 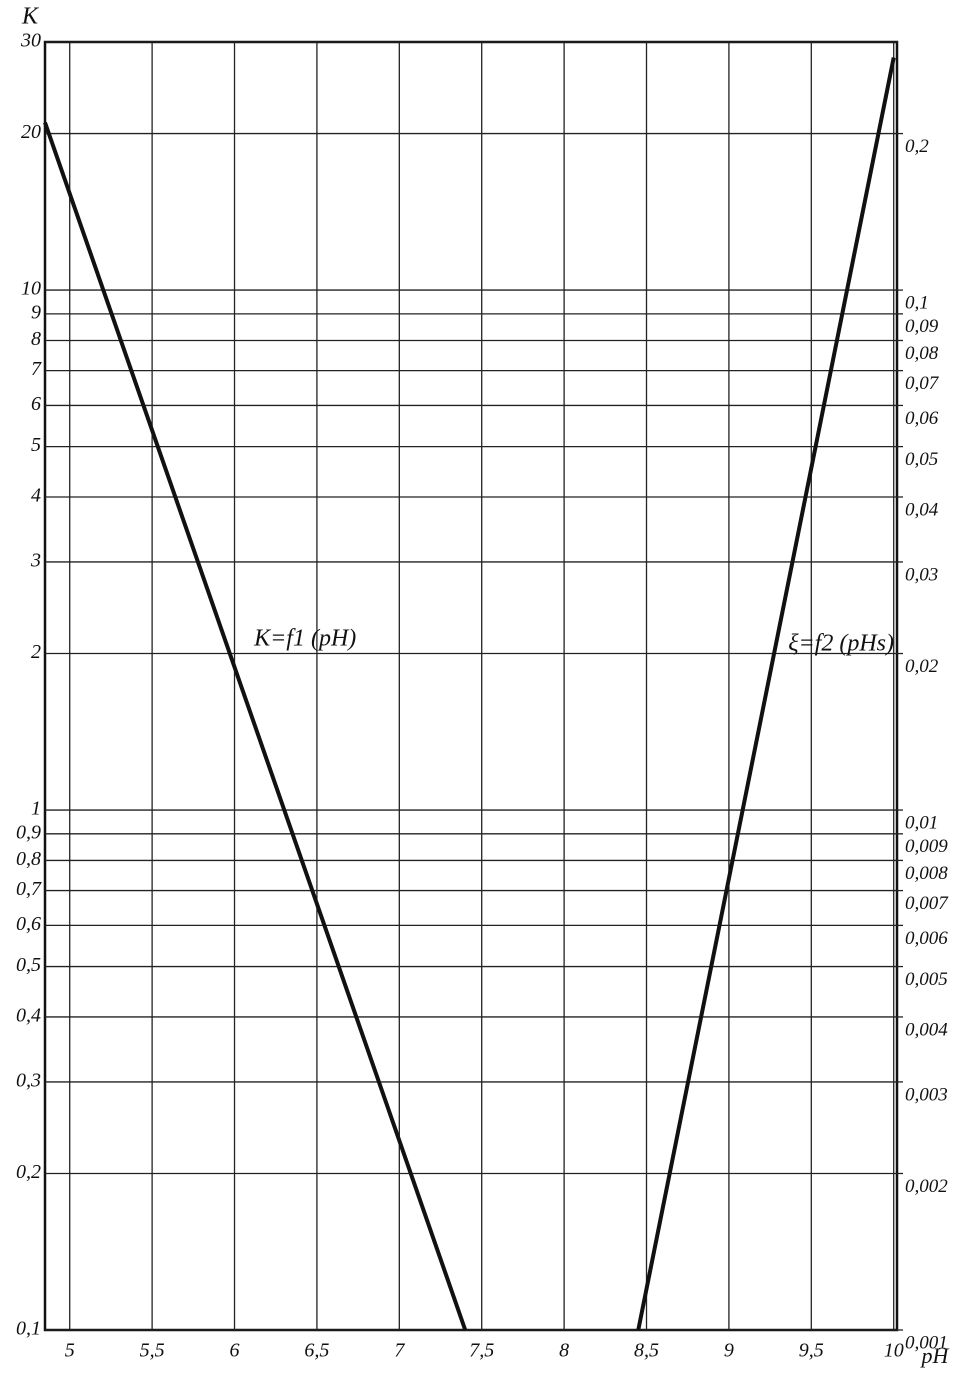 What do you see at coordinates (926, 1342) in the screenshot?
I see `y2-tick-label: 0,001` at bounding box center [926, 1342].